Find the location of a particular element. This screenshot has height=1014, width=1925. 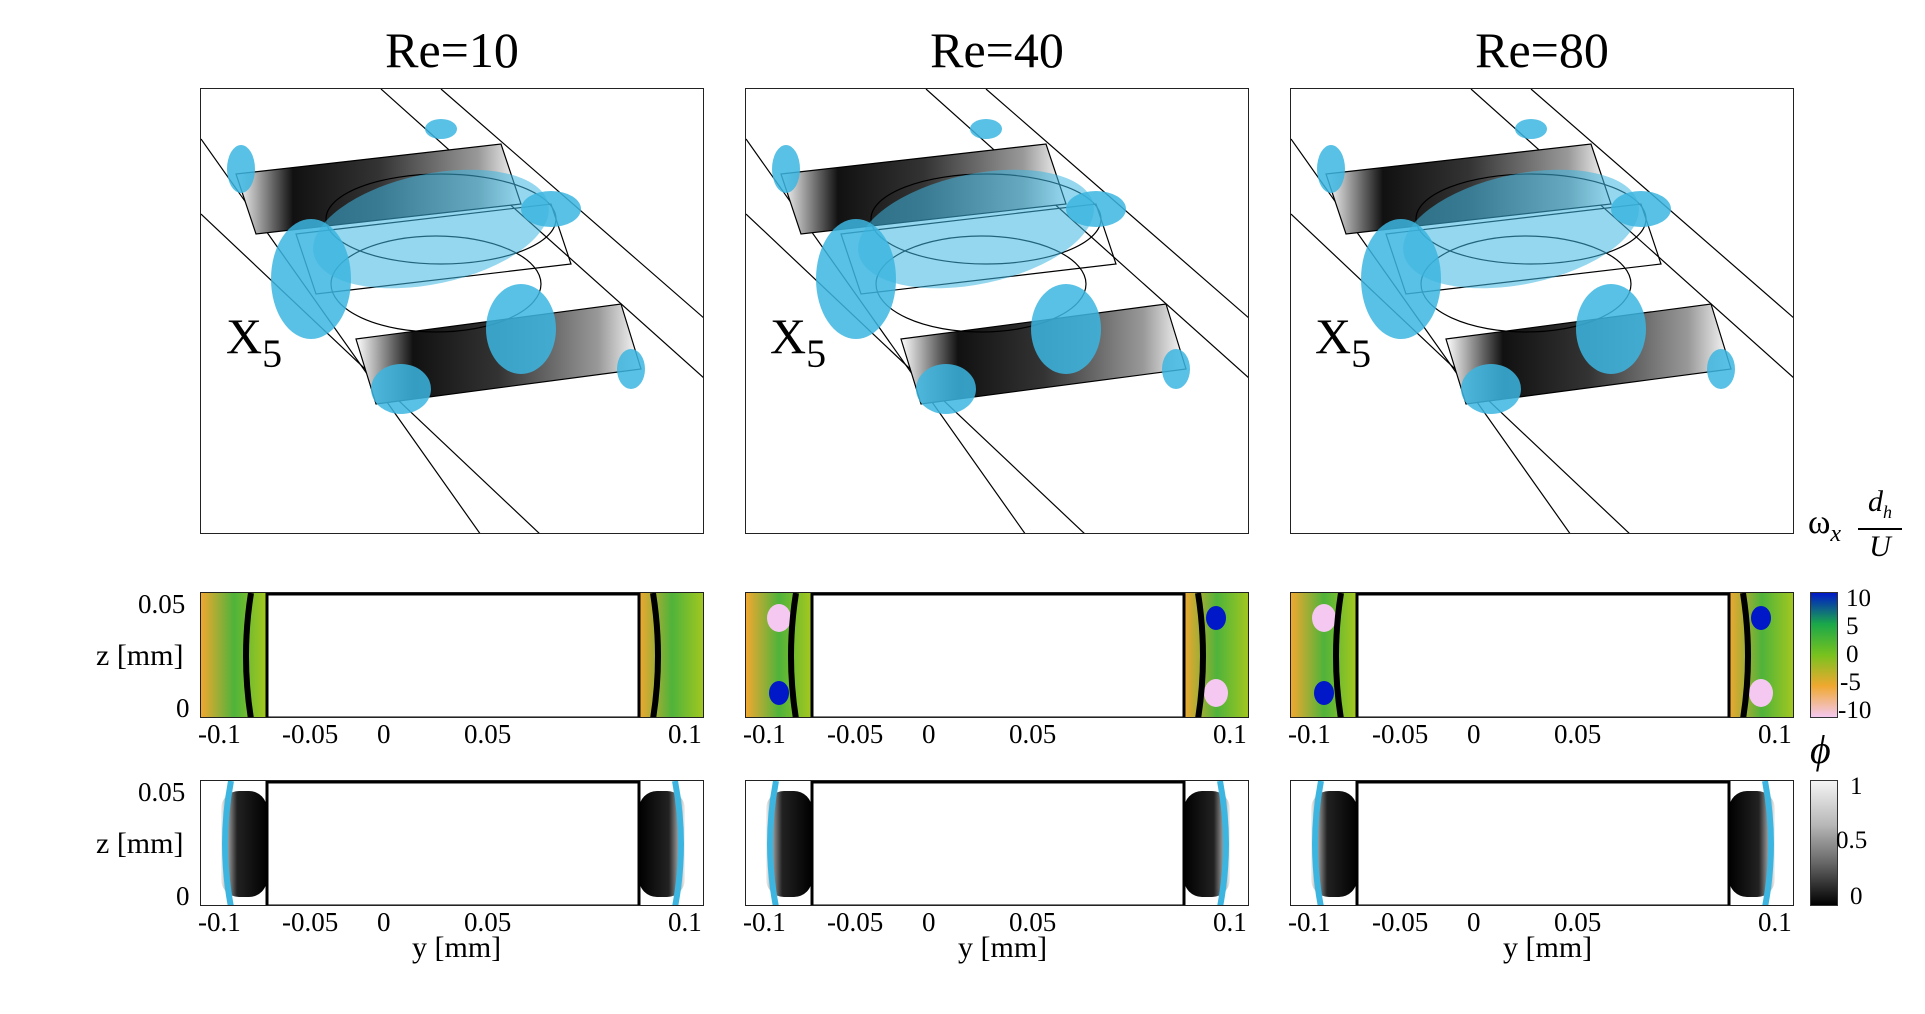

z-axis-label-row2: z [mm] is located at coordinates (140, 843).